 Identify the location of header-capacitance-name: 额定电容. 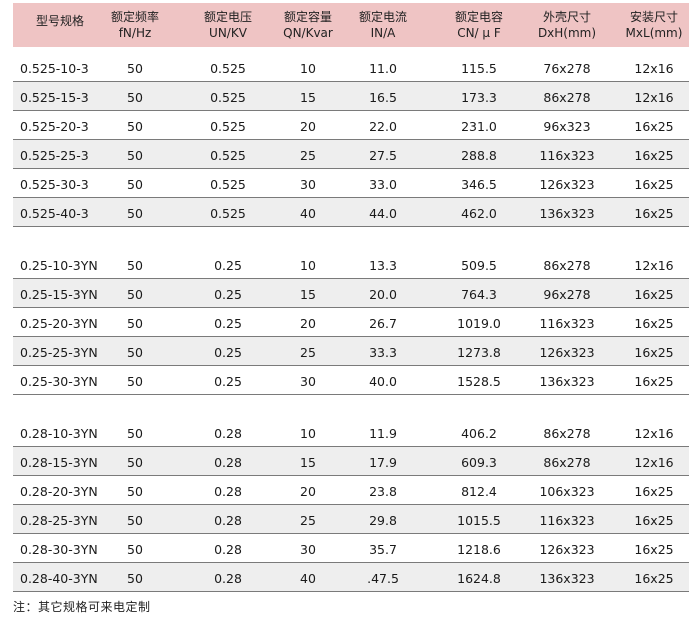
(478, 17).